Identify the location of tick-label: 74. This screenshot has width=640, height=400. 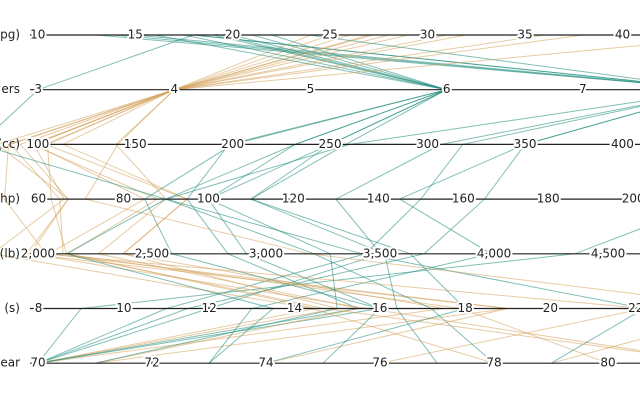
(265, 363).